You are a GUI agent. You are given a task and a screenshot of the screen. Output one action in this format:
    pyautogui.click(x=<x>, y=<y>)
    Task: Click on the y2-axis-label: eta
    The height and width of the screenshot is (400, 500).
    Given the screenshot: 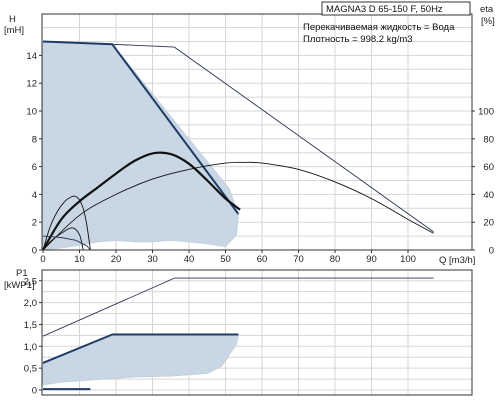 What is the action you would take?
    pyautogui.click(x=487, y=9)
    